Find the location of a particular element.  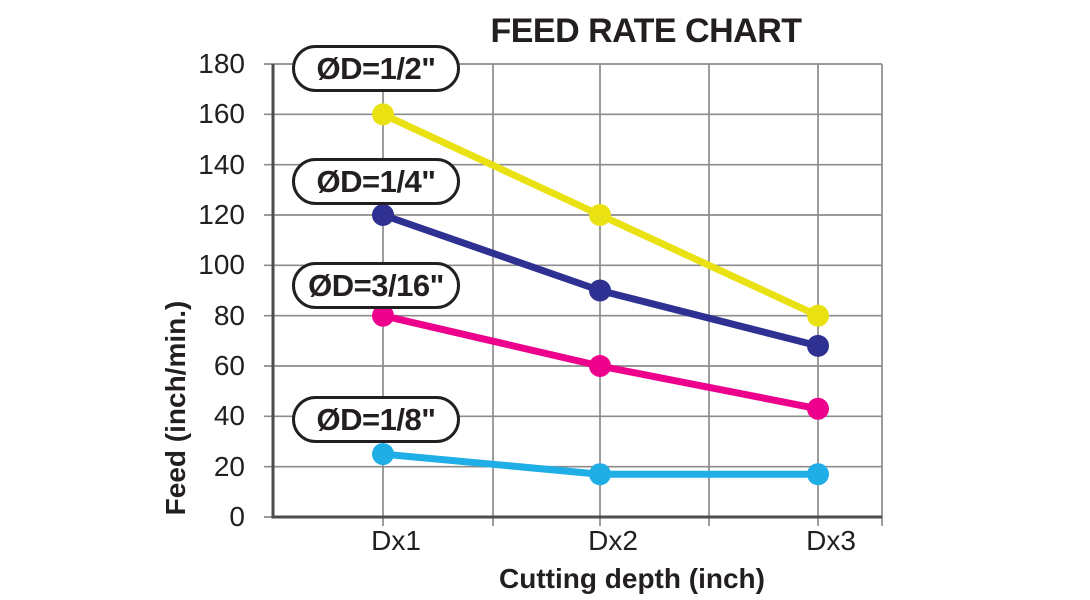

y-tick-label: 100 is located at coordinates (221, 265).